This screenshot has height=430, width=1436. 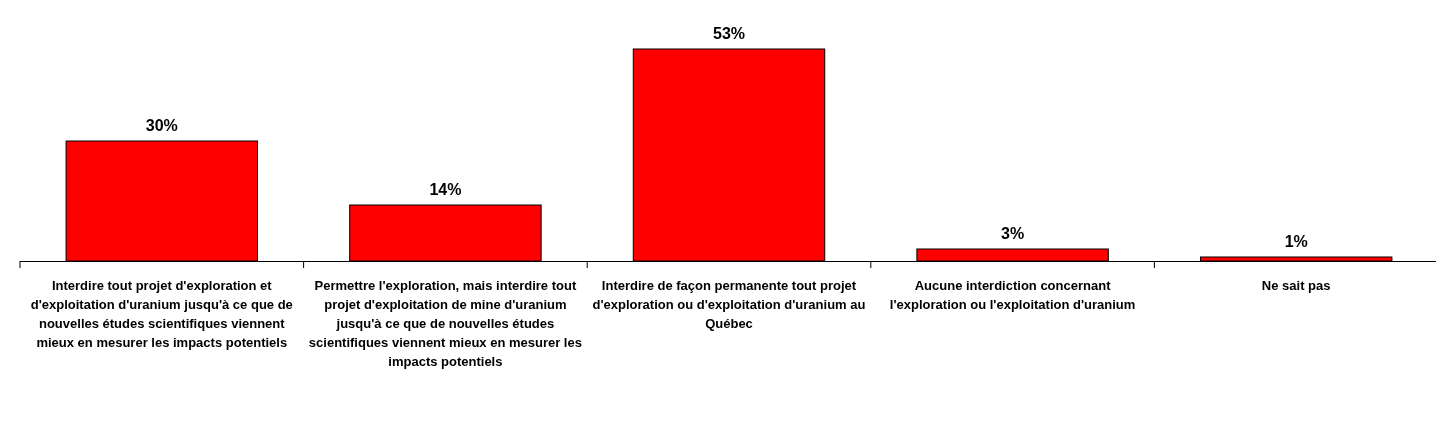 I want to click on x-tick-label: Interdire de façon permanente tout projet d'exploration ou d'exploitation d'uranium au Québec, so click(x=729, y=304).